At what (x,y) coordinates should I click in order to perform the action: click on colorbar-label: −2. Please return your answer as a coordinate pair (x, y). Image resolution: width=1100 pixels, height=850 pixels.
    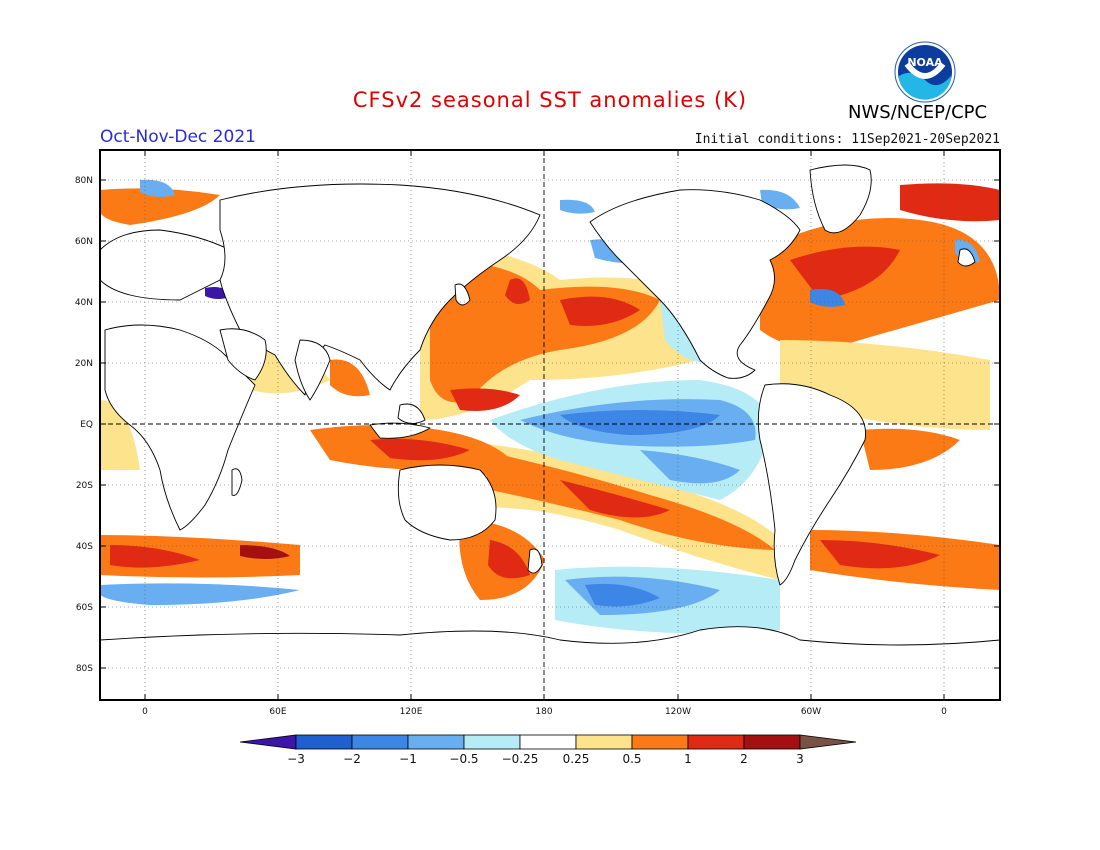
    Looking at the image, I should click on (352, 759).